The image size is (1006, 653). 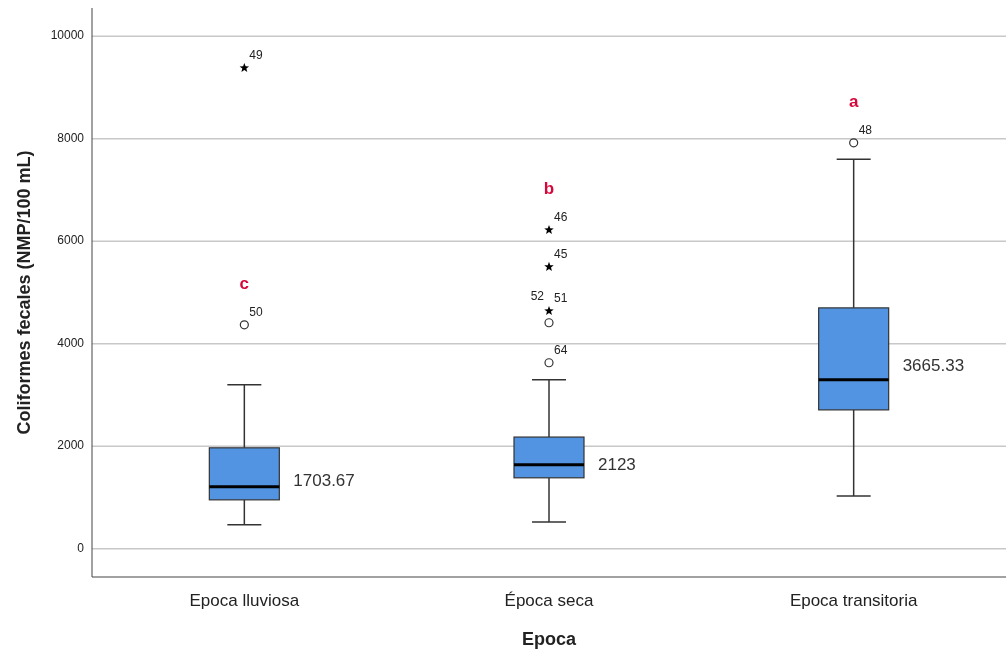 What do you see at coordinates (71, 240) in the screenshot?
I see `y-tick-label: 6000` at bounding box center [71, 240].